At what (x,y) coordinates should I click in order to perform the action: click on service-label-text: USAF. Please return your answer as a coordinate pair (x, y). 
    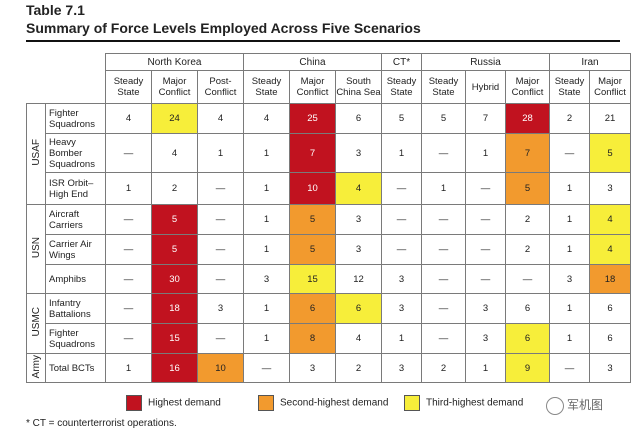
    Looking at the image, I should click on (36, 152).